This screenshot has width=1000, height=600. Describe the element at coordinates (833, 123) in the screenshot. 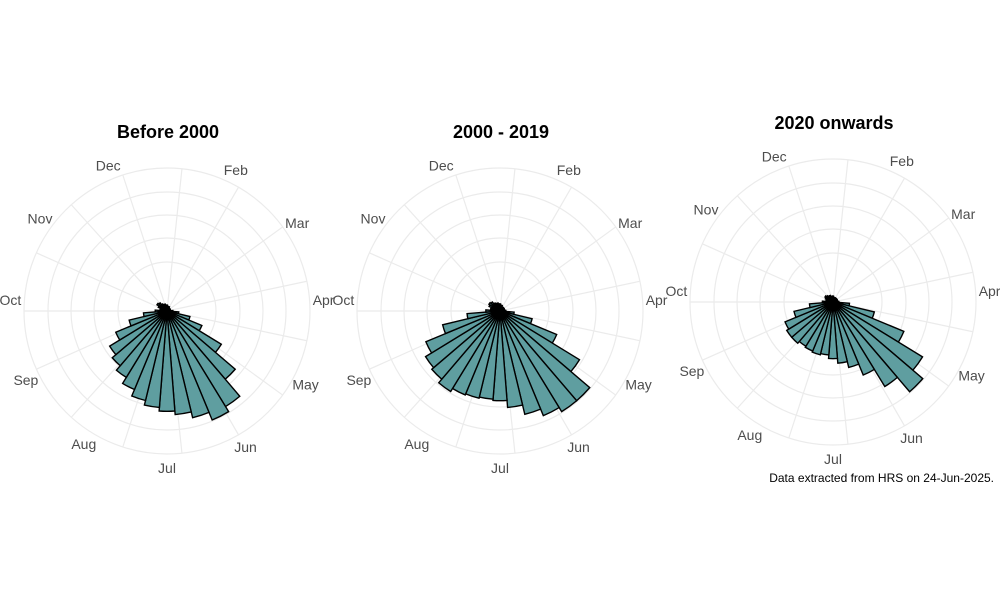

I see `panel-title-3: 2020 onwards` at that location.